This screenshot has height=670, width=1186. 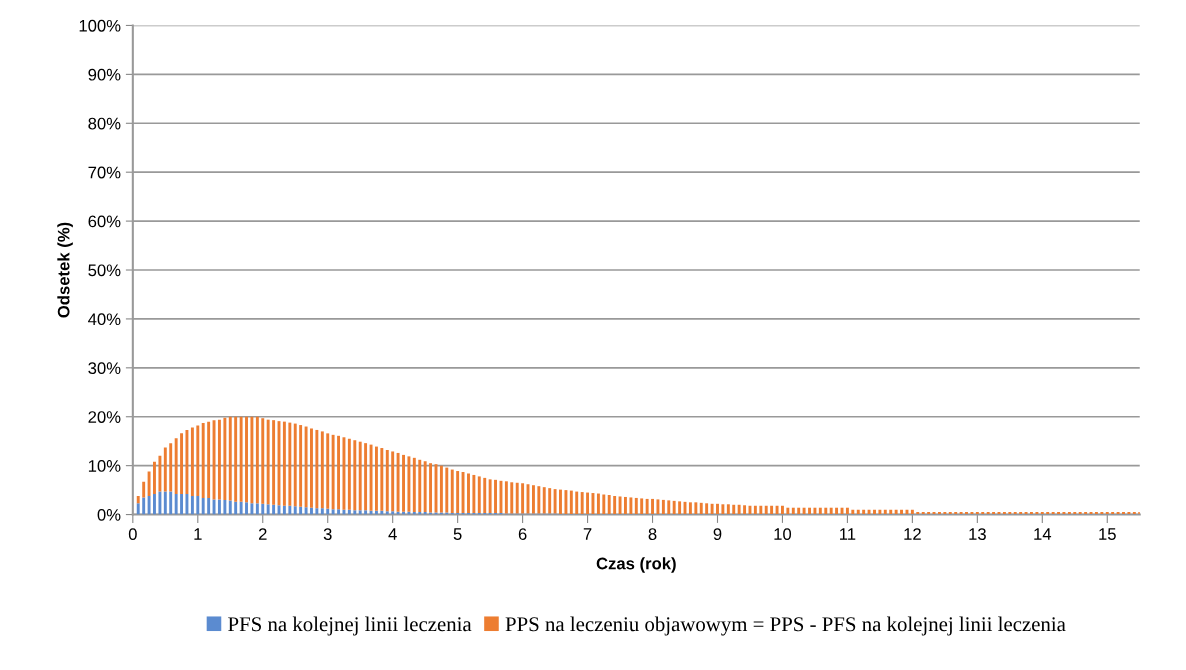 What do you see at coordinates (848, 534) in the screenshot?
I see `x-tick-label: 11` at bounding box center [848, 534].